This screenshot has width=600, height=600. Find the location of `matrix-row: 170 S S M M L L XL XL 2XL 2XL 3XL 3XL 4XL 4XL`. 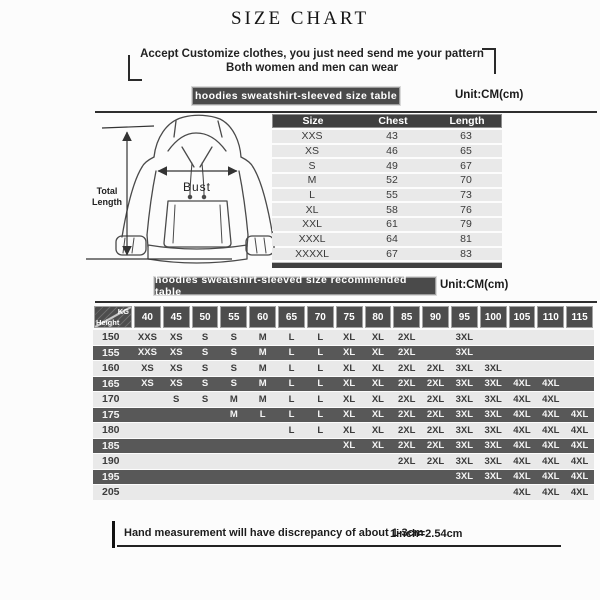

matrix-row: 170 S S M M L L XL XL 2XL 2XL 3XL 3XL 4XL 4XL is located at coordinates (343, 399).